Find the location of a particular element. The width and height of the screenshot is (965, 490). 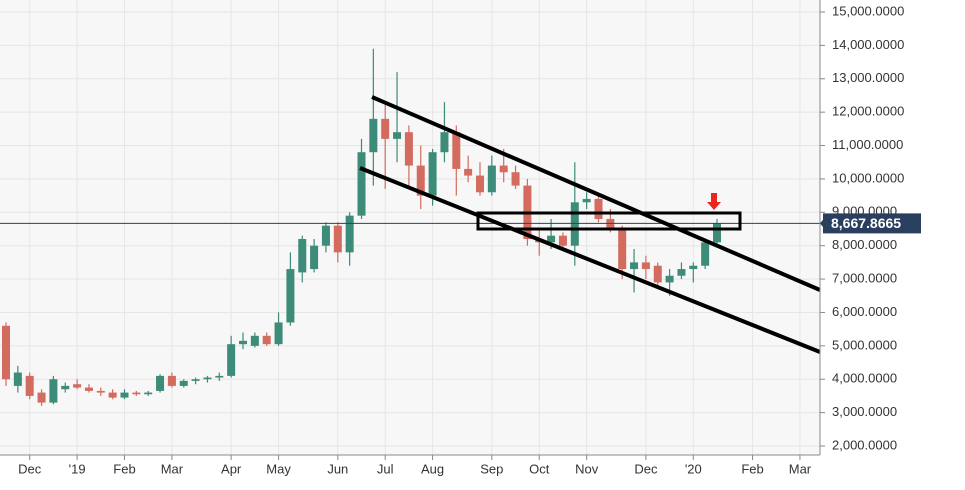

x-tick-label: Aug is located at coordinates (432, 468).